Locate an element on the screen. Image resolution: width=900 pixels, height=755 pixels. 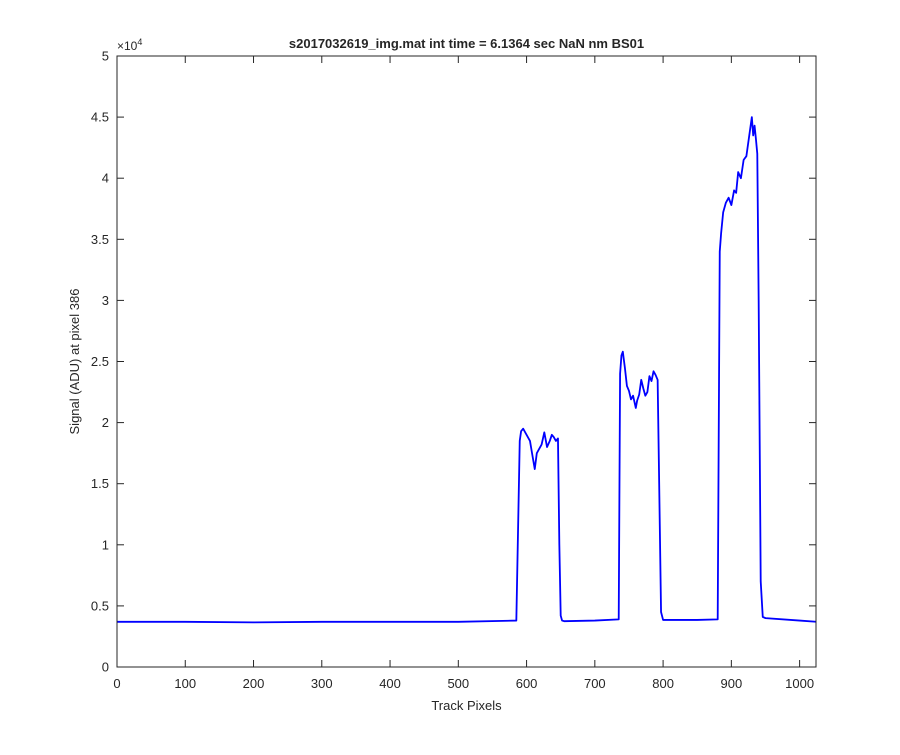
y-axis-label: Signal (ADU) at pixel 386 is located at coordinates (74, 362).